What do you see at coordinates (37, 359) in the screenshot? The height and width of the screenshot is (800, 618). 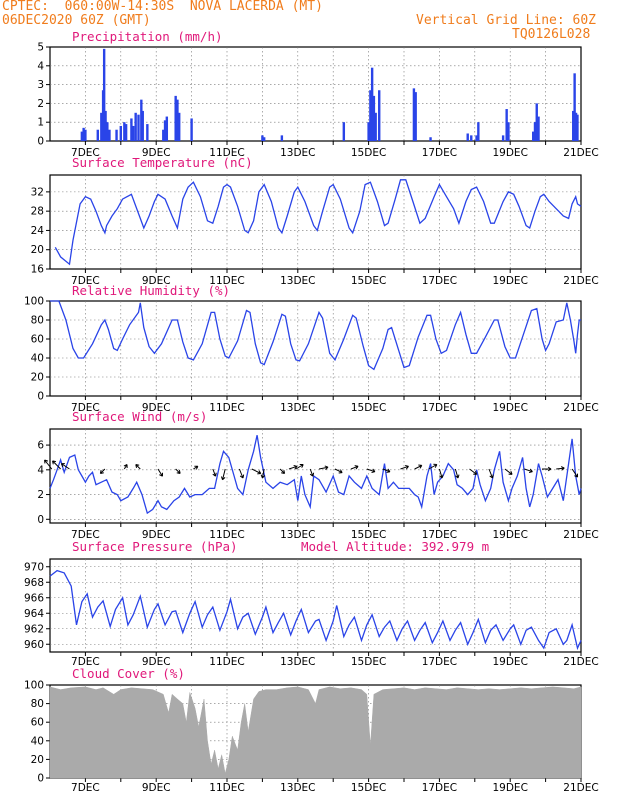 I see `rh-ytick-label: 40` at bounding box center [37, 359].